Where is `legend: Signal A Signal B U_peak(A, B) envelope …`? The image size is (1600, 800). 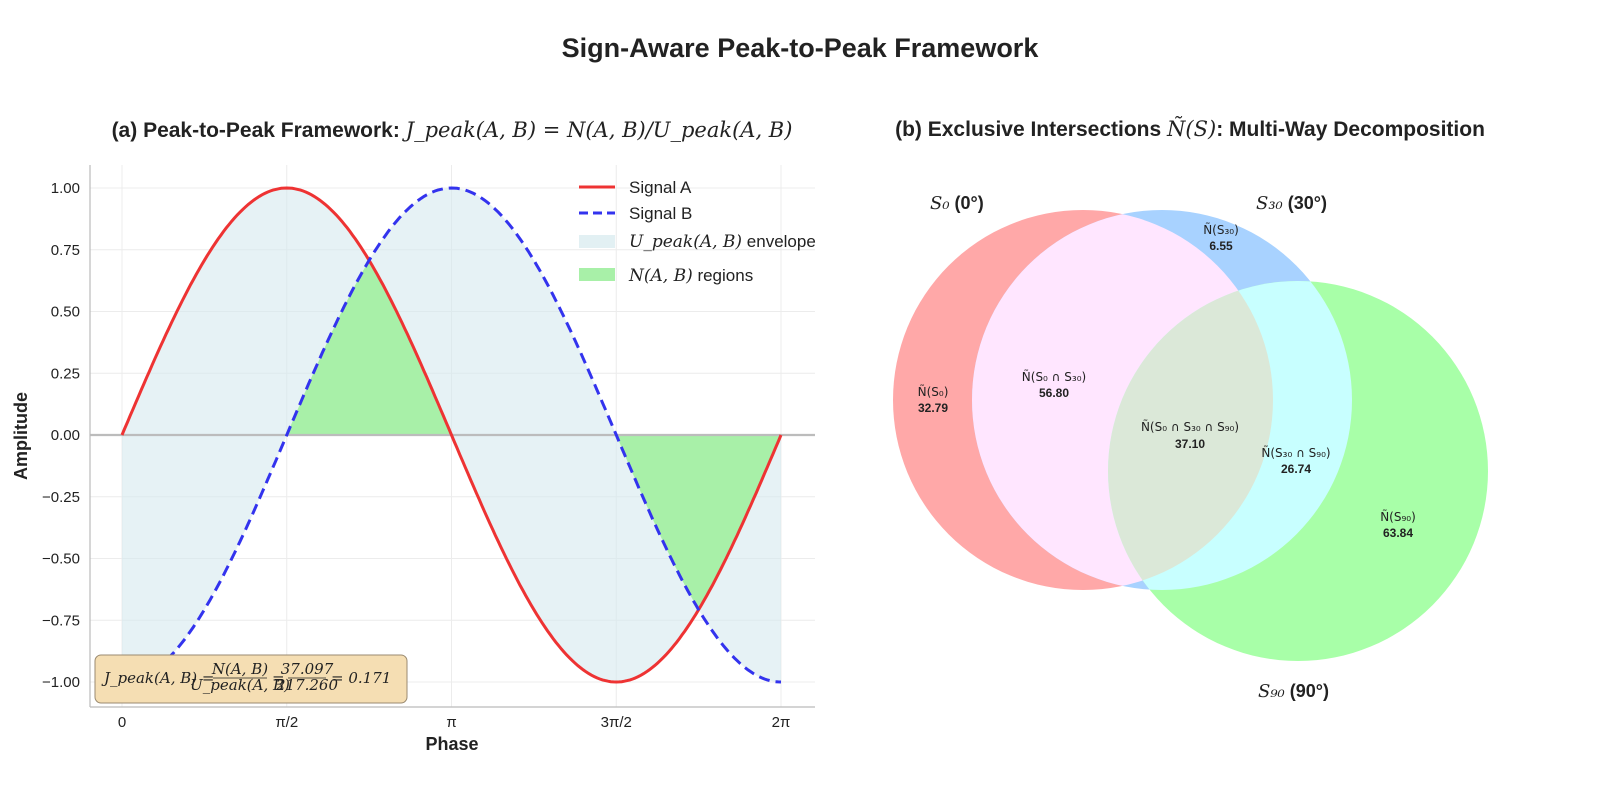 legend: Signal A Signal B U_peak(A, B) envelope … is located at coordinates (697, 232).